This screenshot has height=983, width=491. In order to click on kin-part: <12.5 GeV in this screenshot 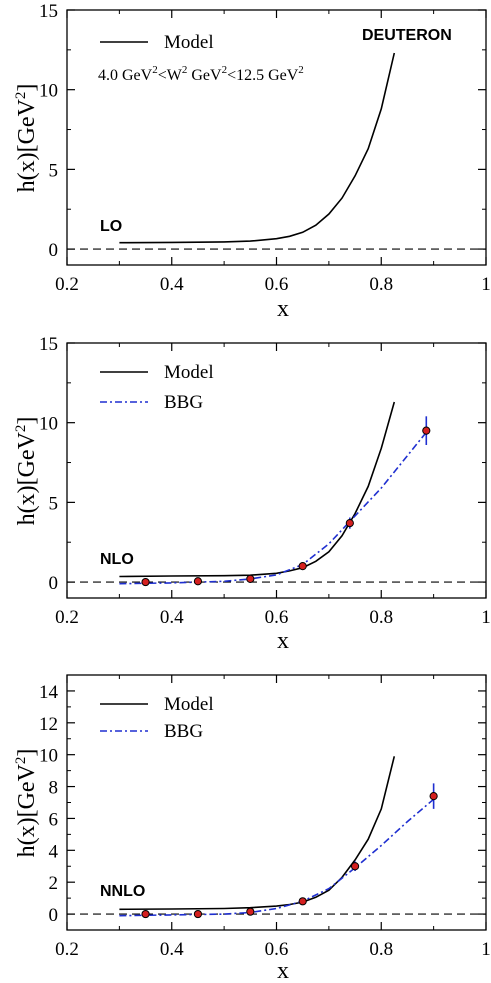, I will do `click(263, 75)`.